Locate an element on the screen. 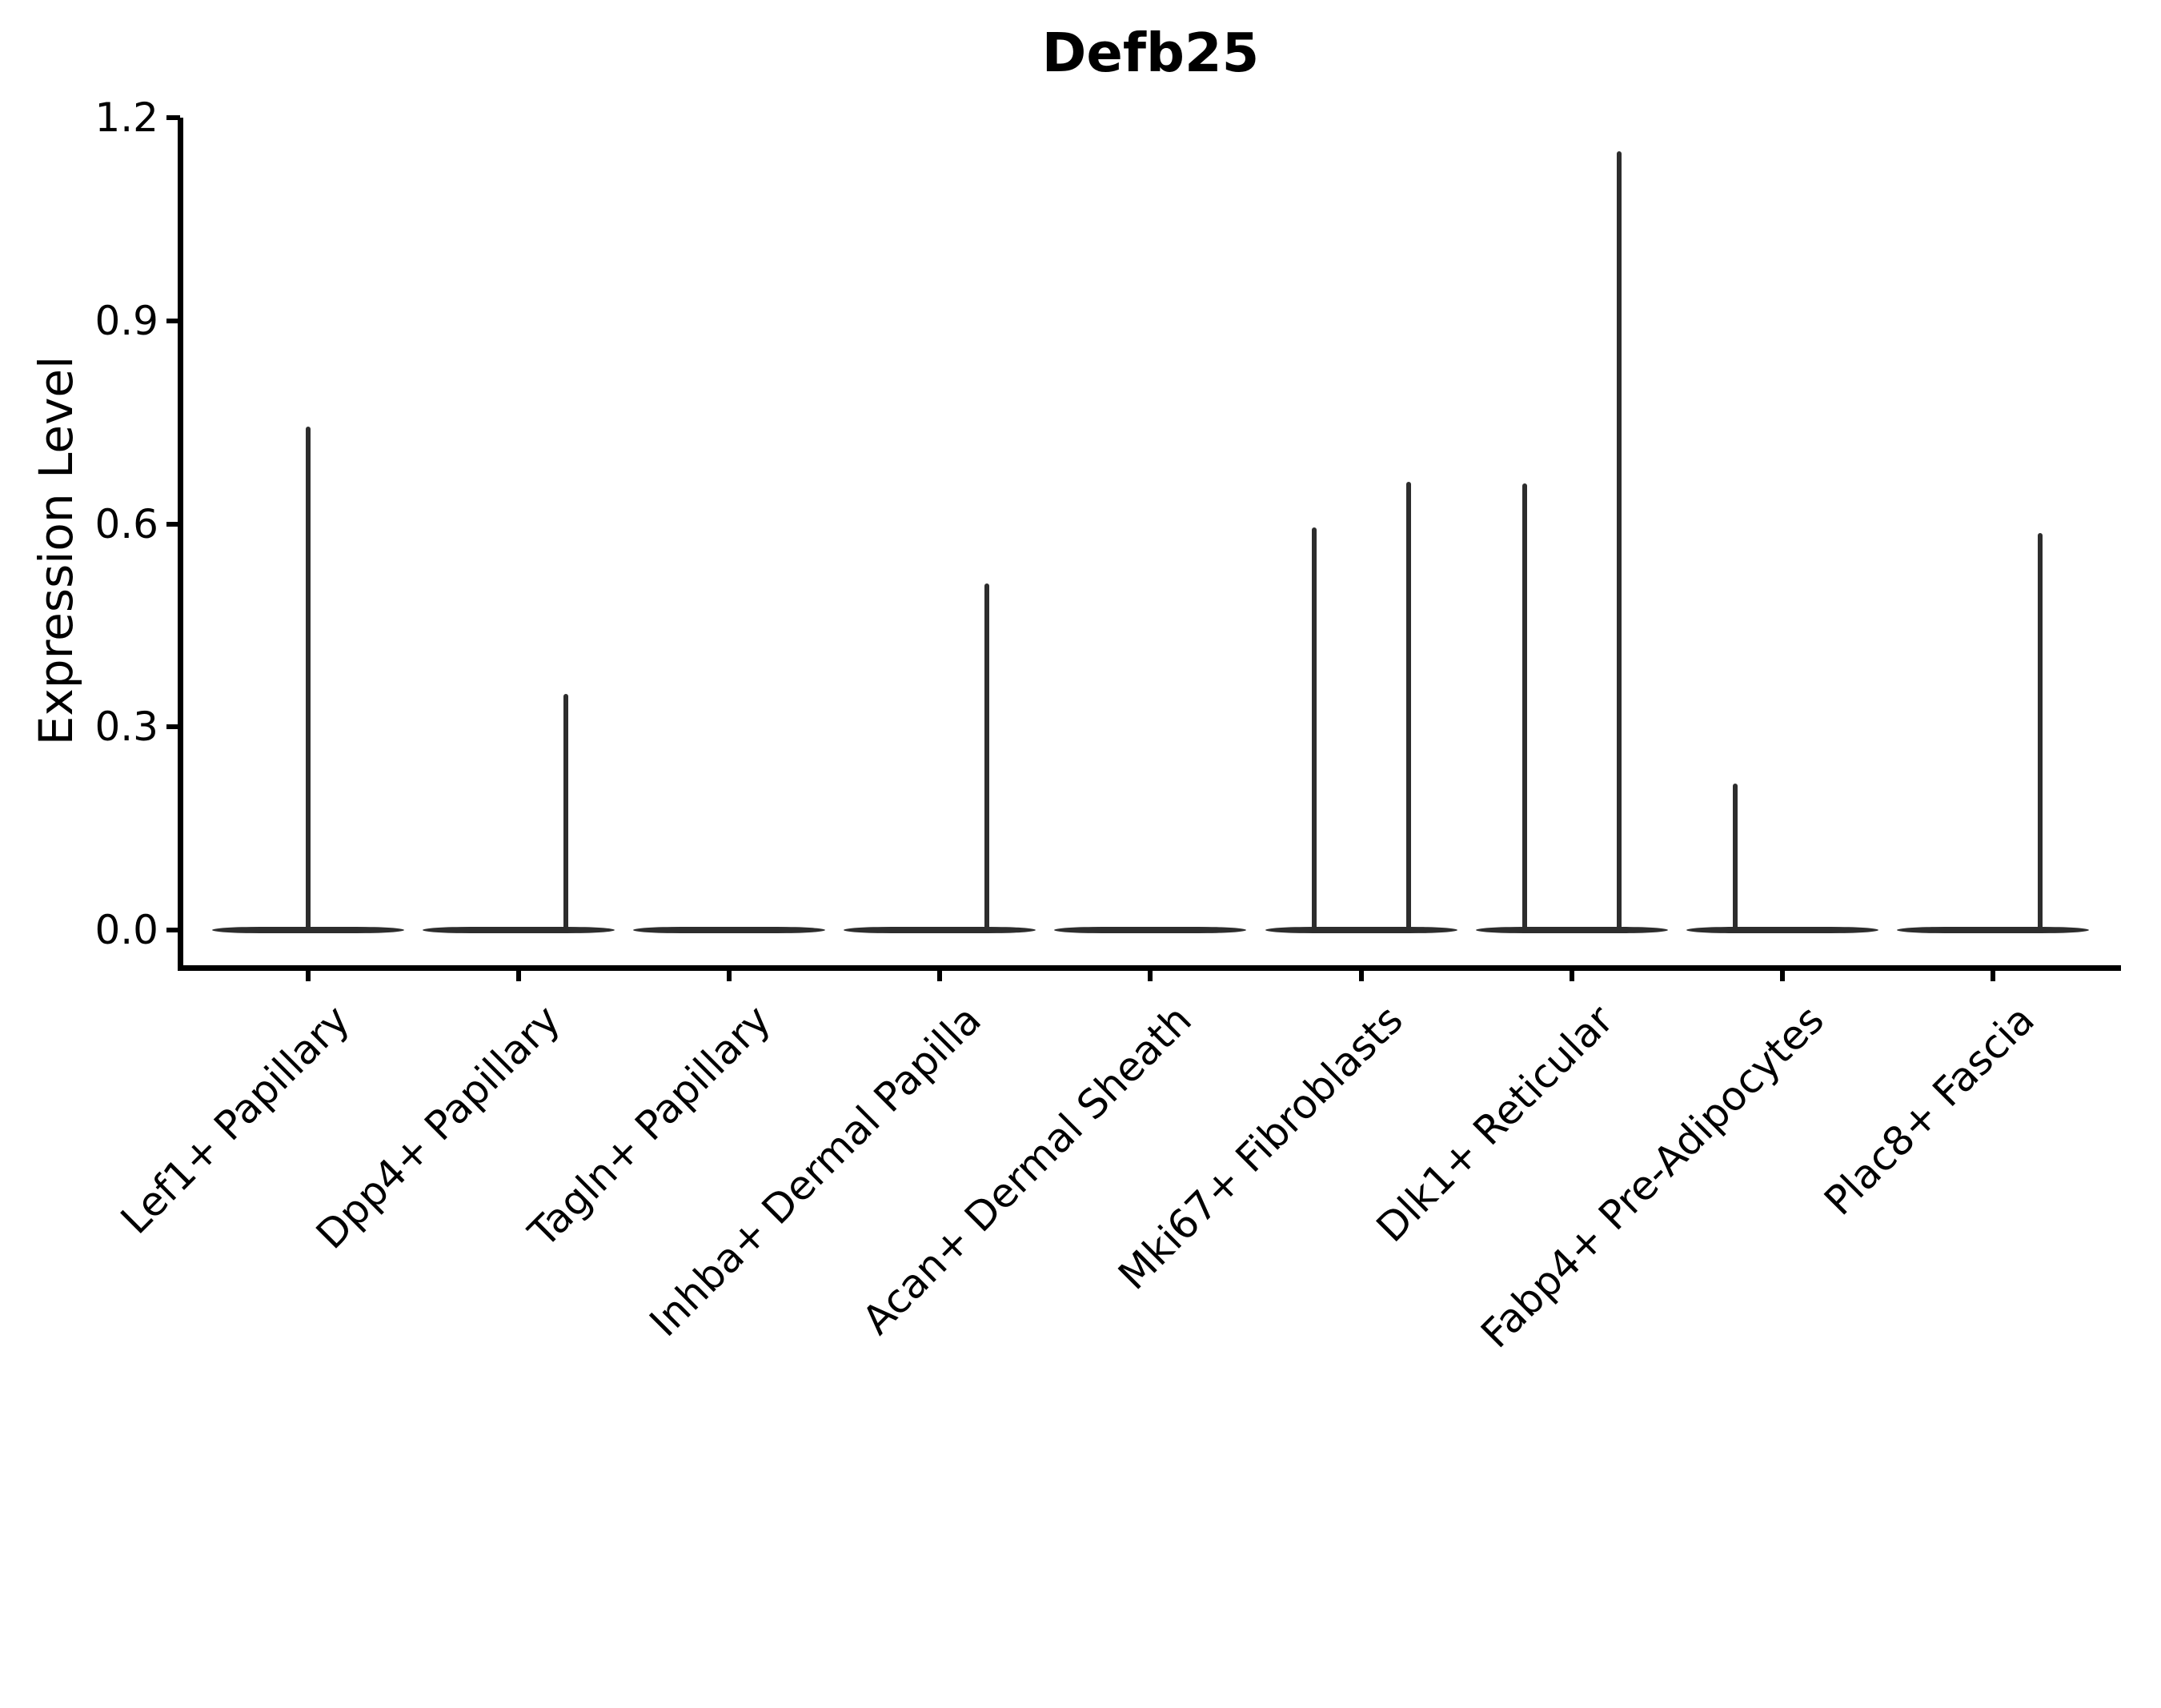 This screenshot has height=1708, width=2161. x-tick-label: Acan+ Dermal Sheath is located at coordinates (1027, 1170).